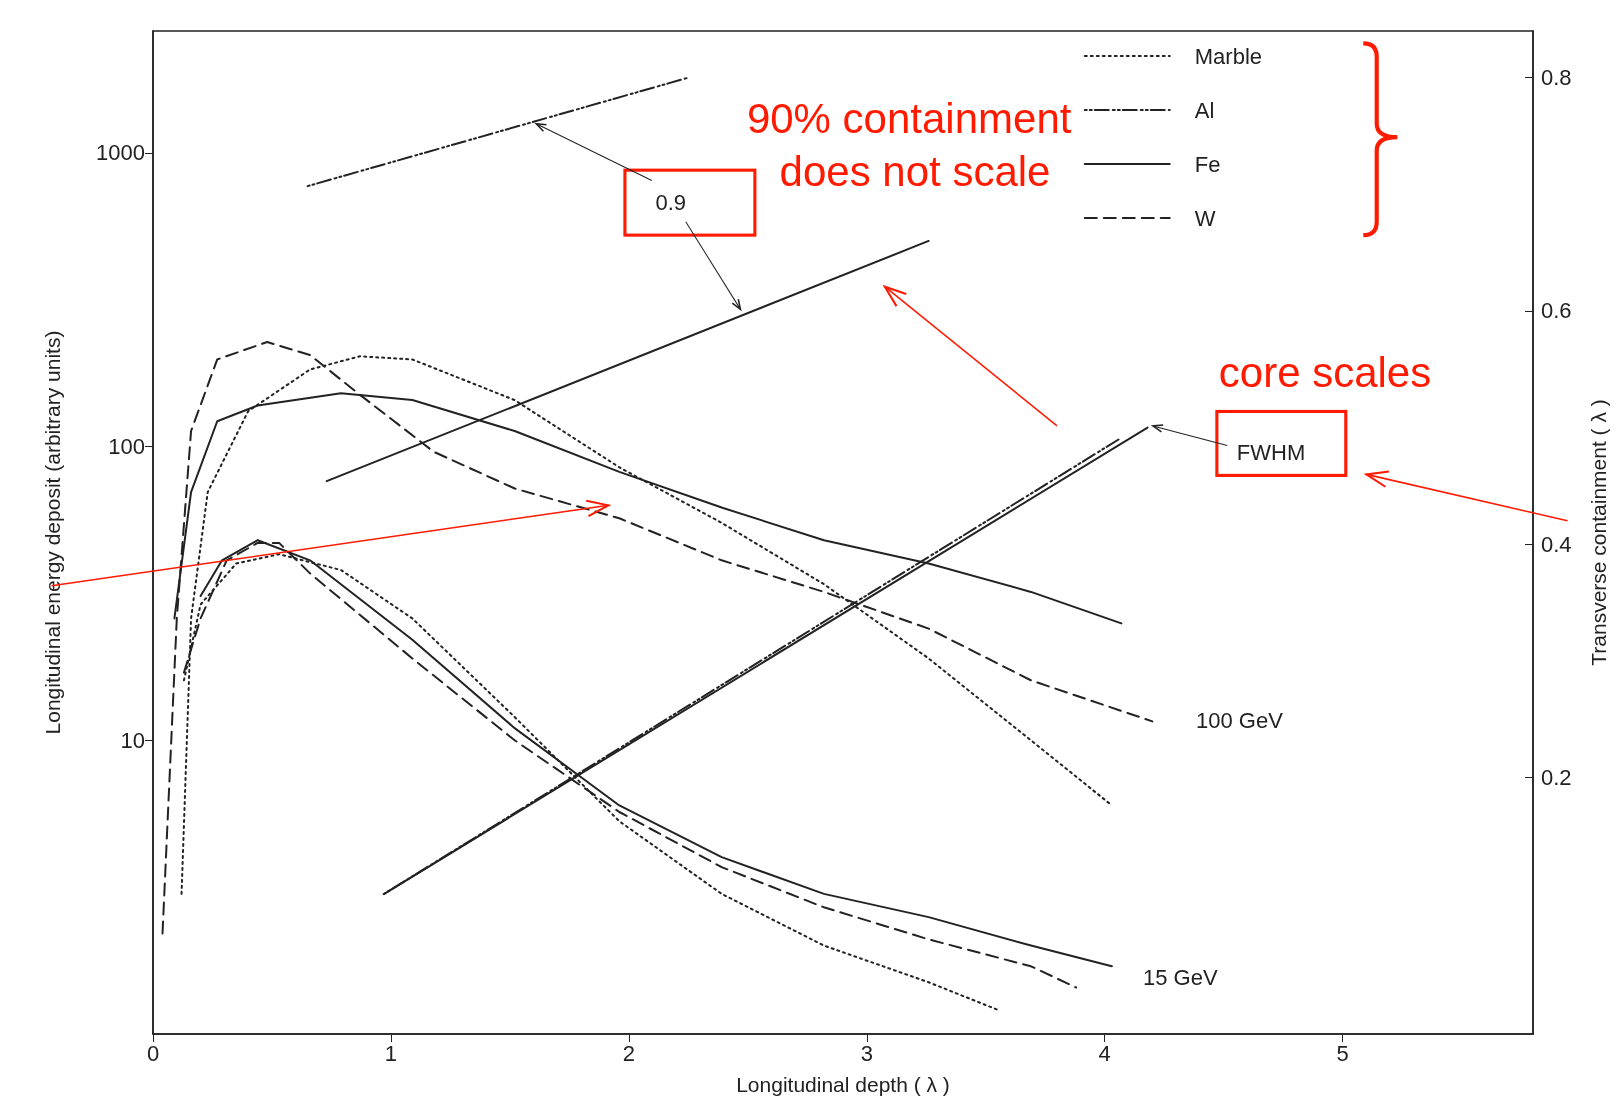 The width and height of the screenshot is (1617, 1104). I want to click on x-tick-label: 3, so click(866, 1053).